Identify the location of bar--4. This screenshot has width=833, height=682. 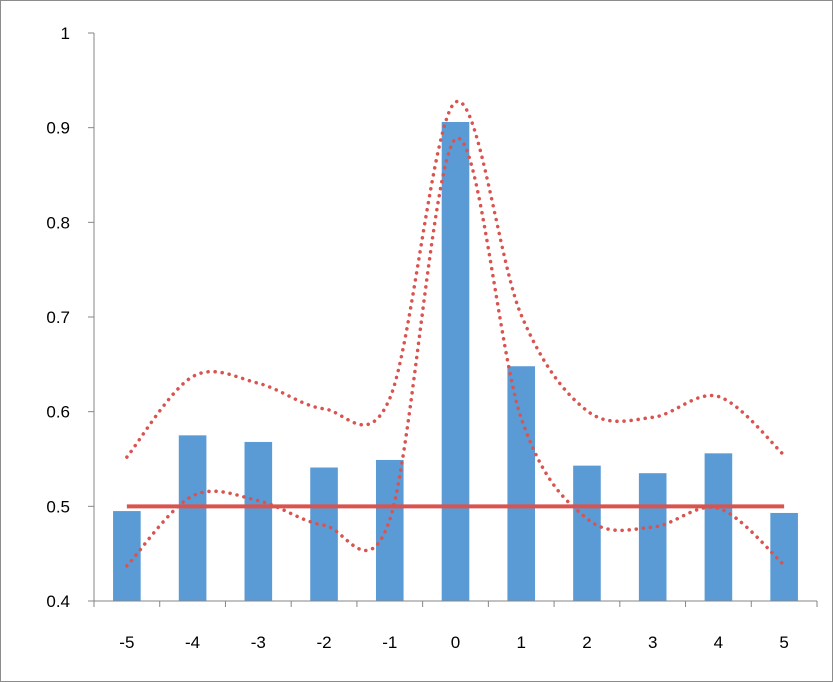
(192, 518).